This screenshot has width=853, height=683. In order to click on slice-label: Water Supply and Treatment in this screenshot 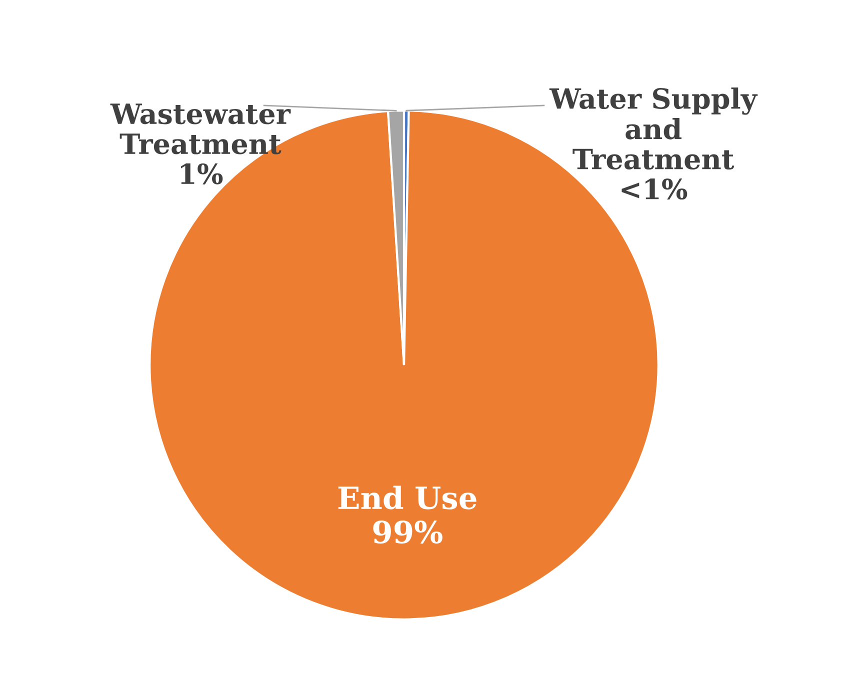, I will do `click(653, 129)`.